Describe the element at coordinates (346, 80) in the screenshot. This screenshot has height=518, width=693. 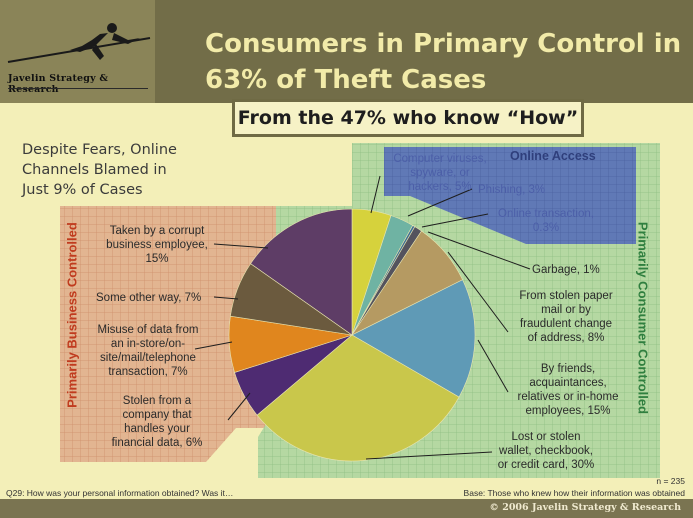
I see `title-line-2: 63% of Theft Cases` at that location.